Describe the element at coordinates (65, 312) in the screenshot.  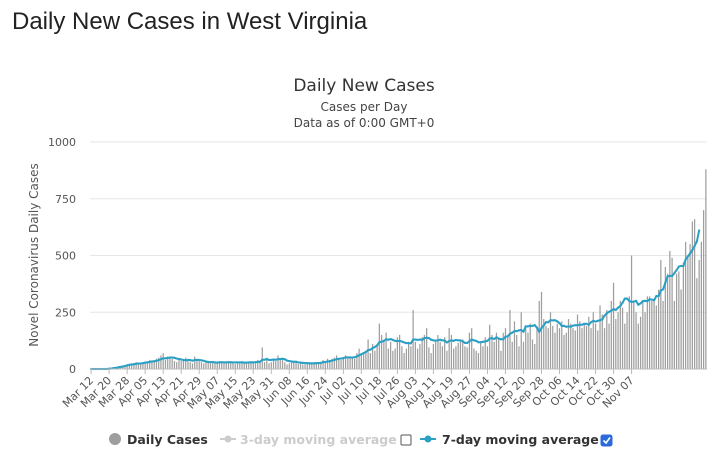
I see `y-tick-label: 250` at that location.